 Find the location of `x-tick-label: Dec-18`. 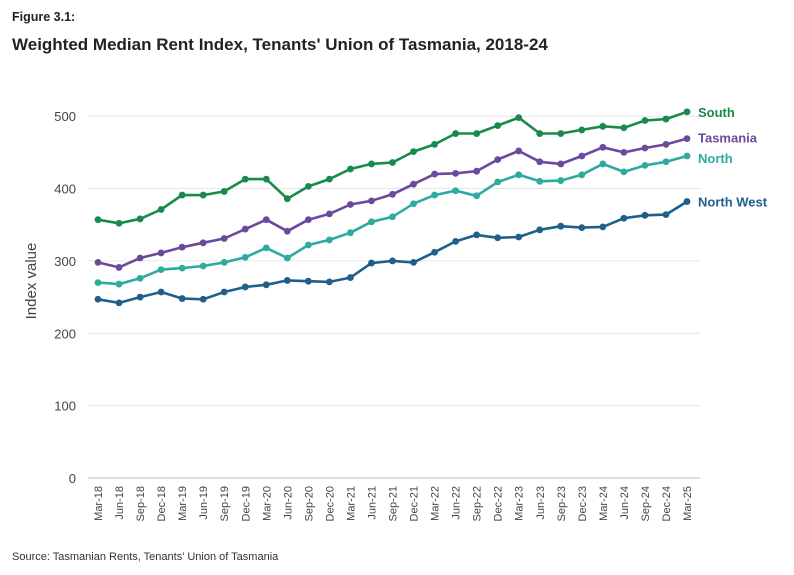

x-tick-label: Dec-18 is located at coordinates (162, 503).